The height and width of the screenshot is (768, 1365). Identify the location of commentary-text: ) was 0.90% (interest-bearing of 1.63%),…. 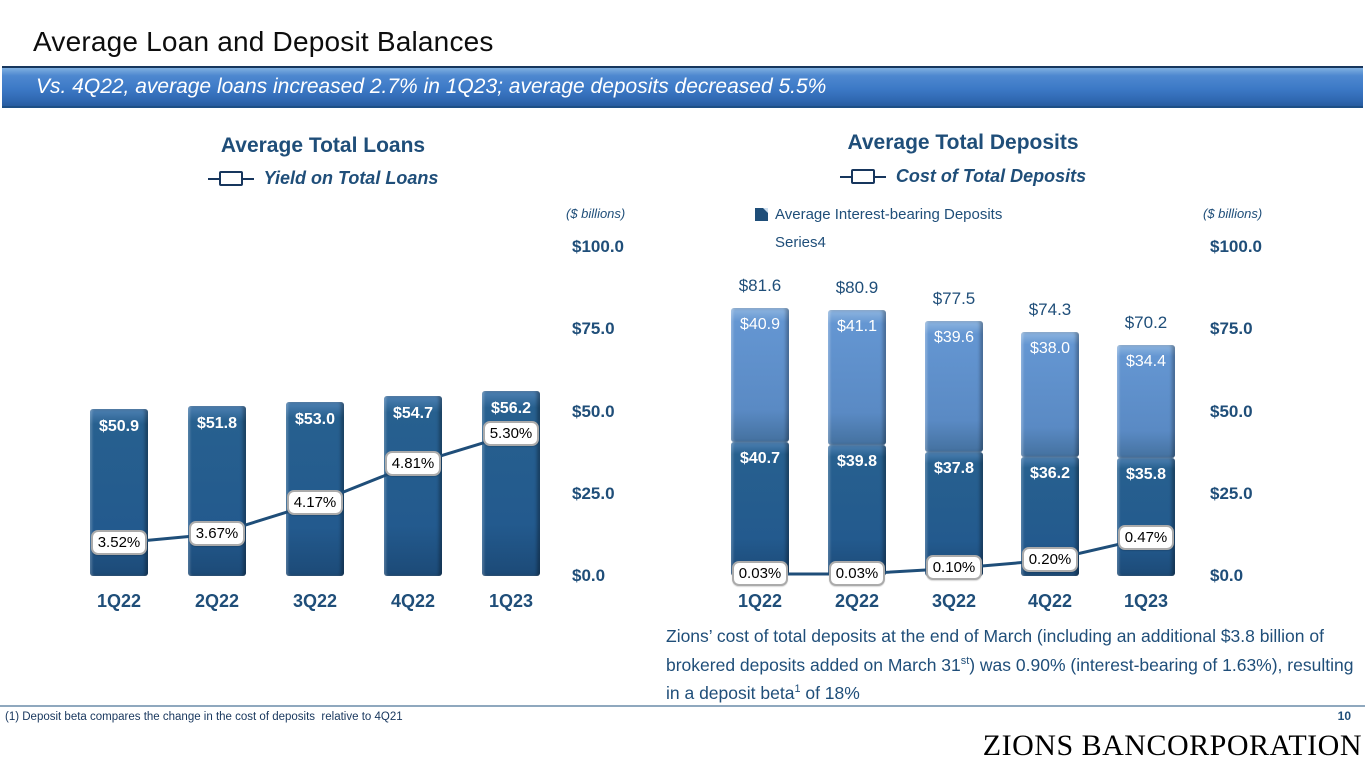
(1010, 678).